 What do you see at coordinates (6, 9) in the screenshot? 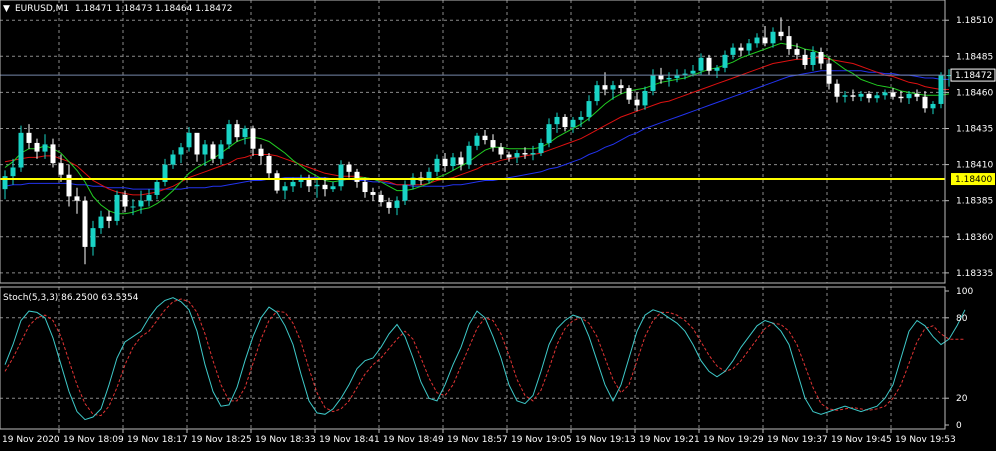
I see `triangle-down-icon: ▼` at bounding box center [6, 9].